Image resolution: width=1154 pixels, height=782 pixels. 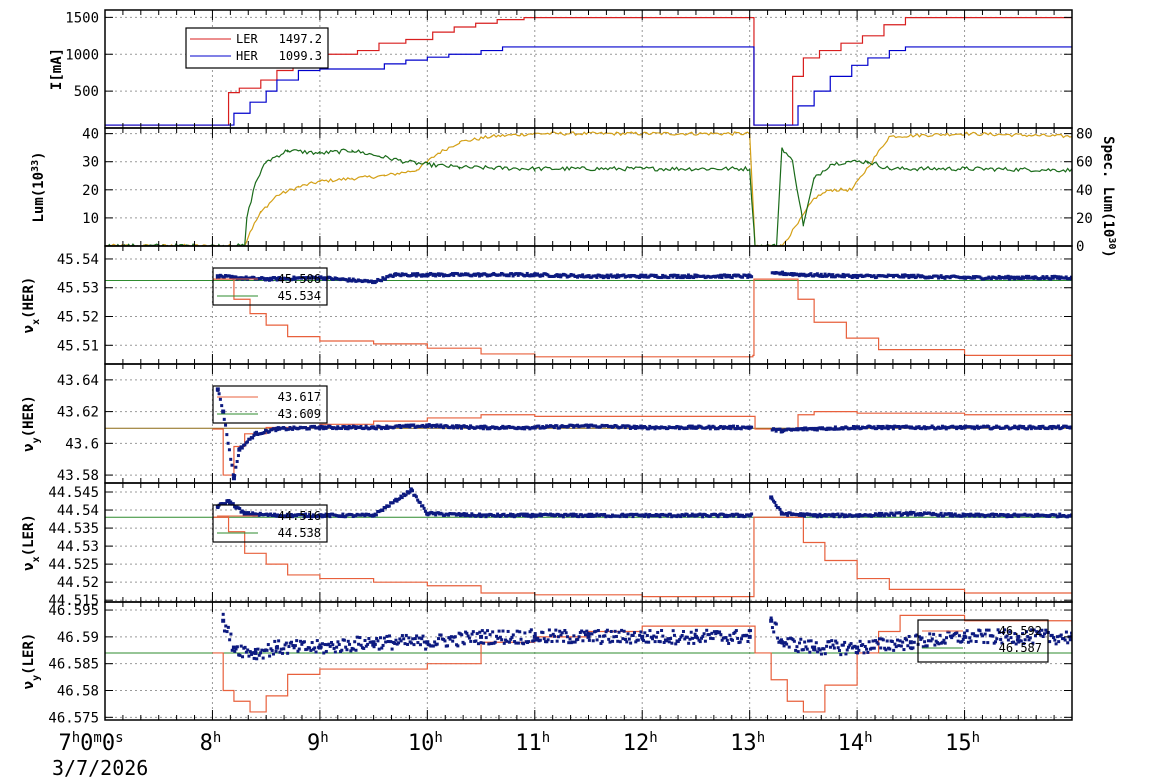 I want to click on y-tick-label: 44.52, so click(x=78, y=583).